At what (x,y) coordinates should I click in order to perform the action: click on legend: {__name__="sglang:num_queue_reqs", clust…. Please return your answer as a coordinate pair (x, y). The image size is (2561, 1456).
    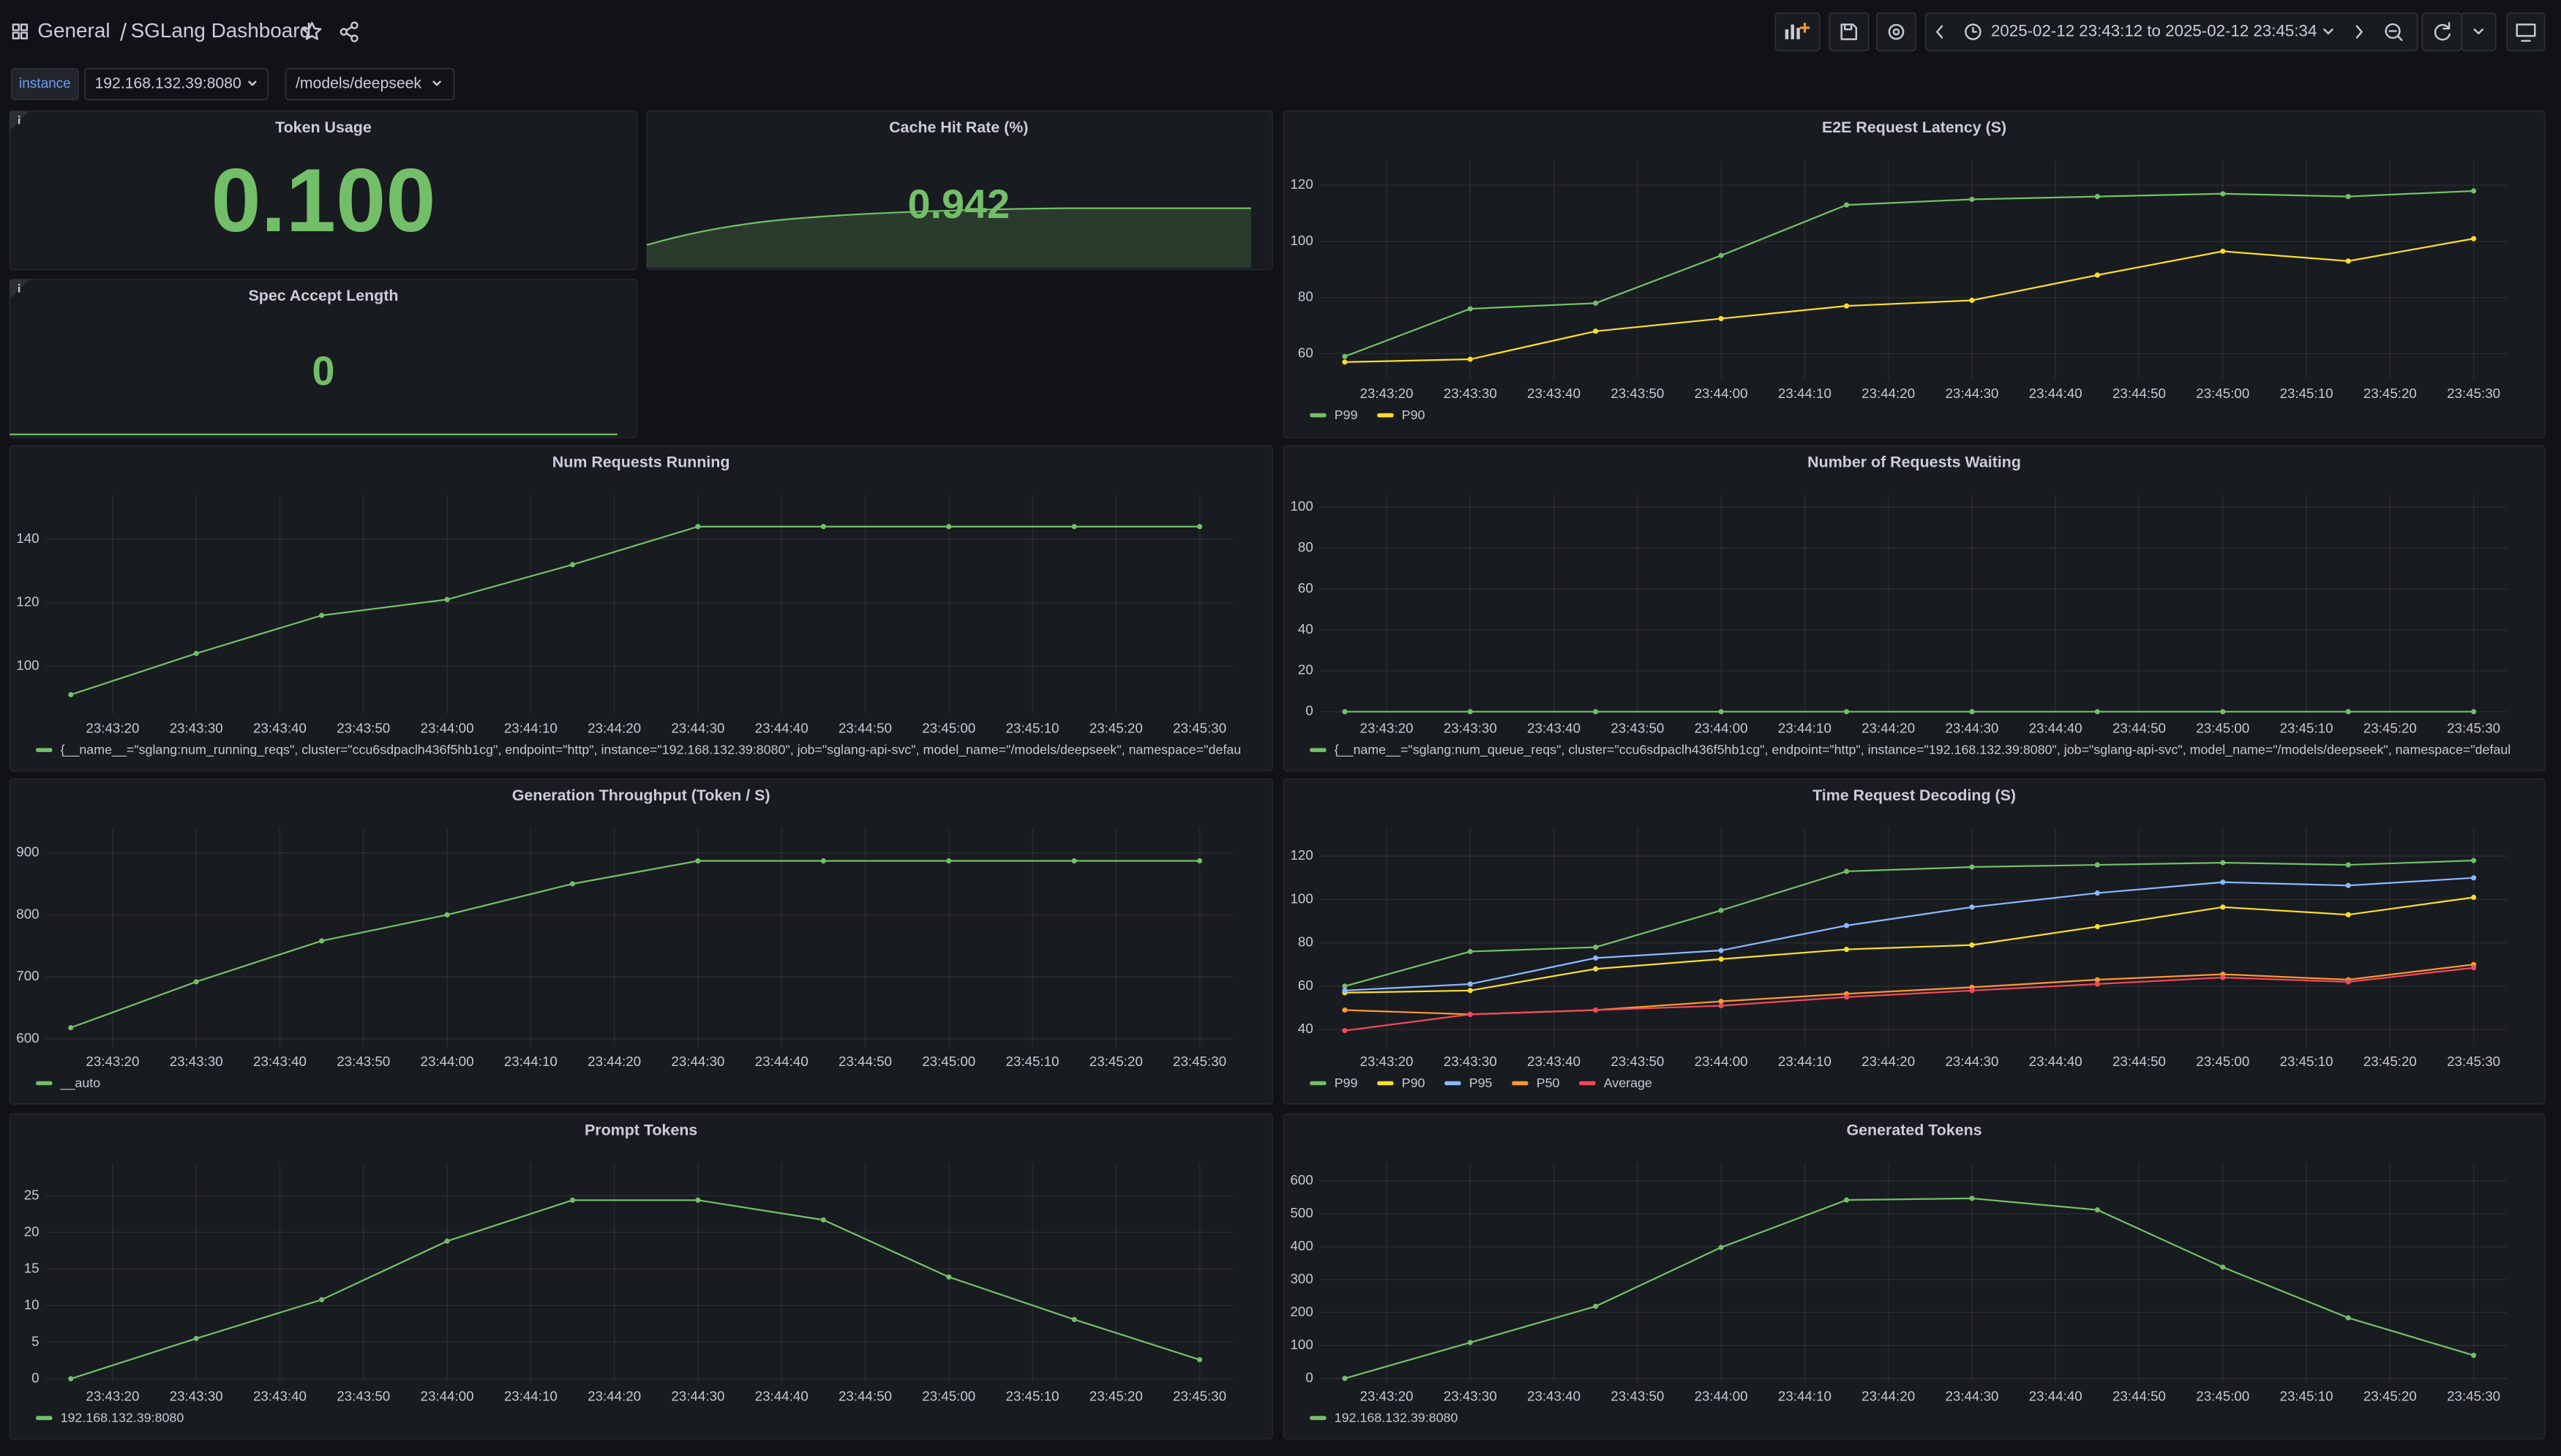
    Looking at the image, I should click on (1910, 750).